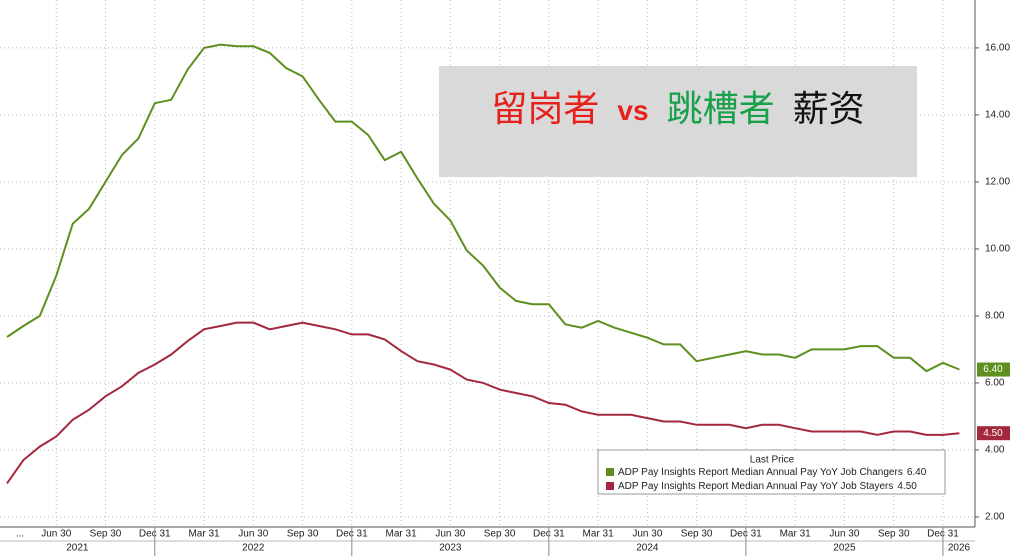 Image resolution: width=1012 pixels, height=556 pixels. I want to click on year-label: 2021, so click(77, 548).